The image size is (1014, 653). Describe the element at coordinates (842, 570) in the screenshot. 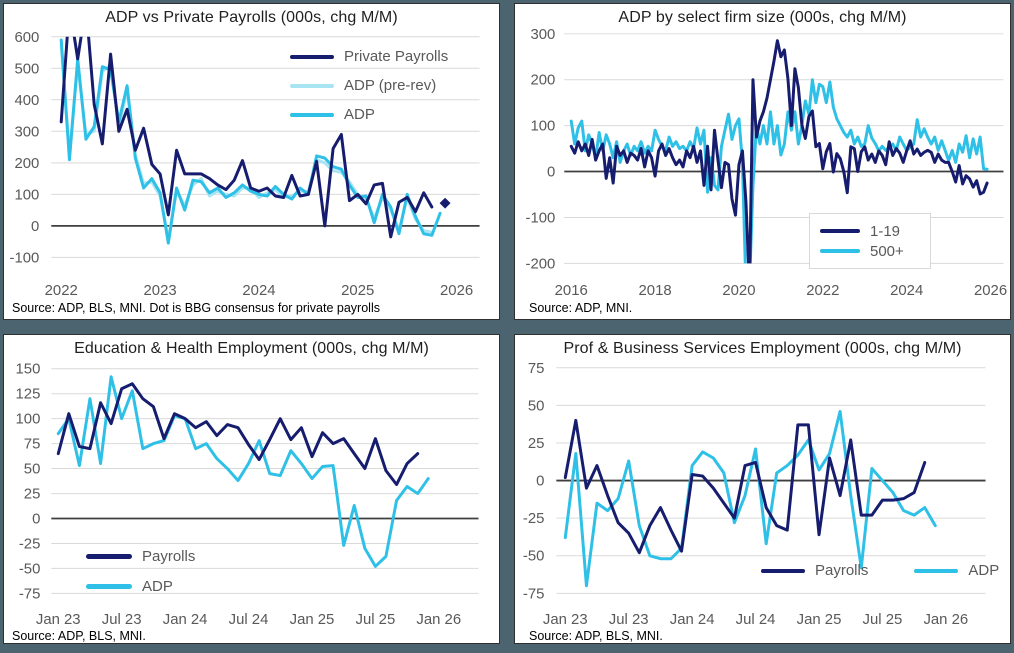

I see `legend-label: Payrolls` at that location.